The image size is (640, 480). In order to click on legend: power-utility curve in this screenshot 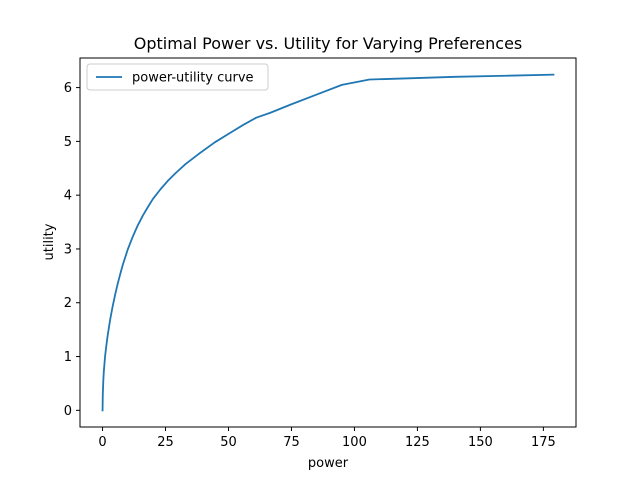, I will do `click(177, 77)`.